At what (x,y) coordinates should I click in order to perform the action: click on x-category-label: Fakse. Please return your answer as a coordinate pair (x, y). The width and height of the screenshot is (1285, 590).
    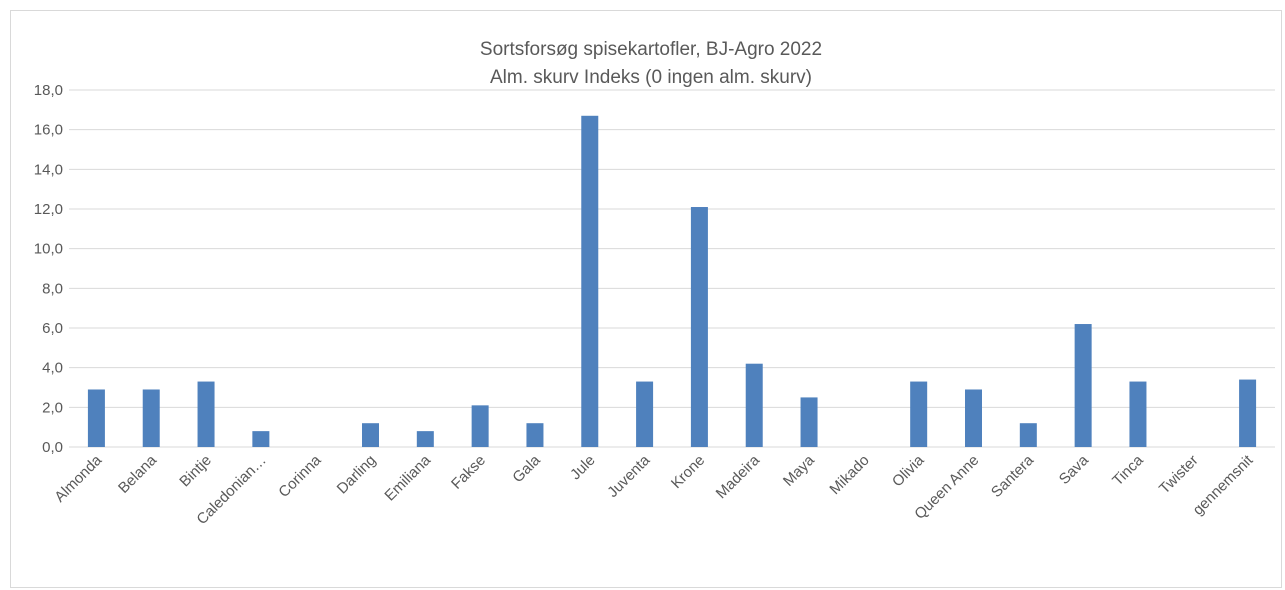
    Looking at the image, I should click on (468, 472).